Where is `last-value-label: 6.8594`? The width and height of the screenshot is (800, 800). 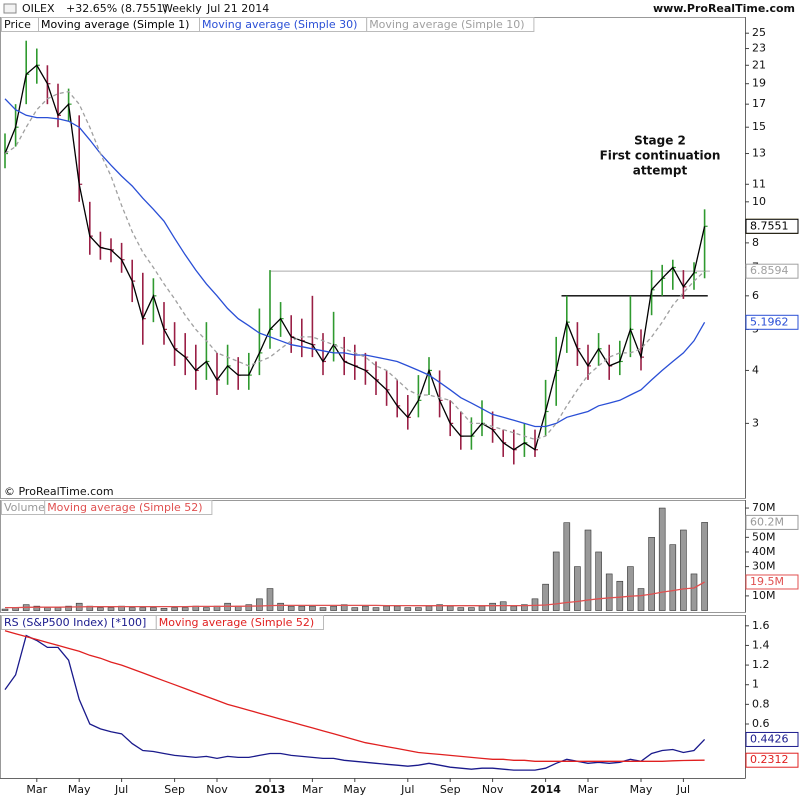 last-value-label: 6.8594 is located at coordinates (769, 270).